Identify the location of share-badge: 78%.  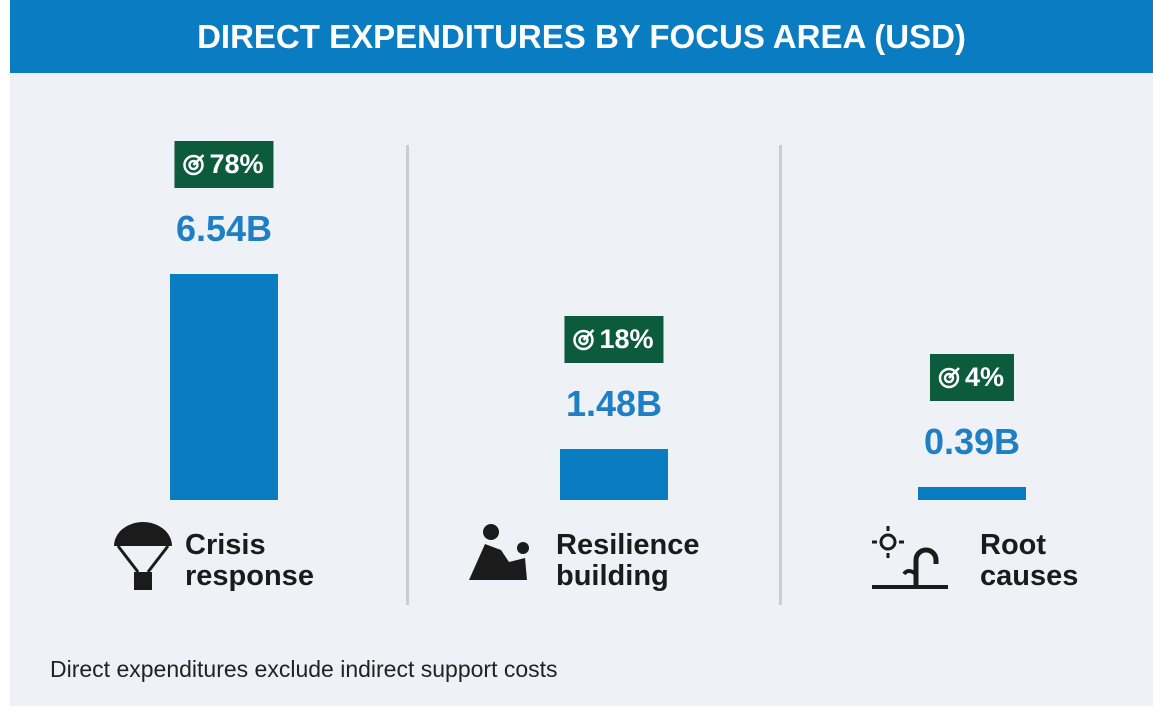
(224, 164).